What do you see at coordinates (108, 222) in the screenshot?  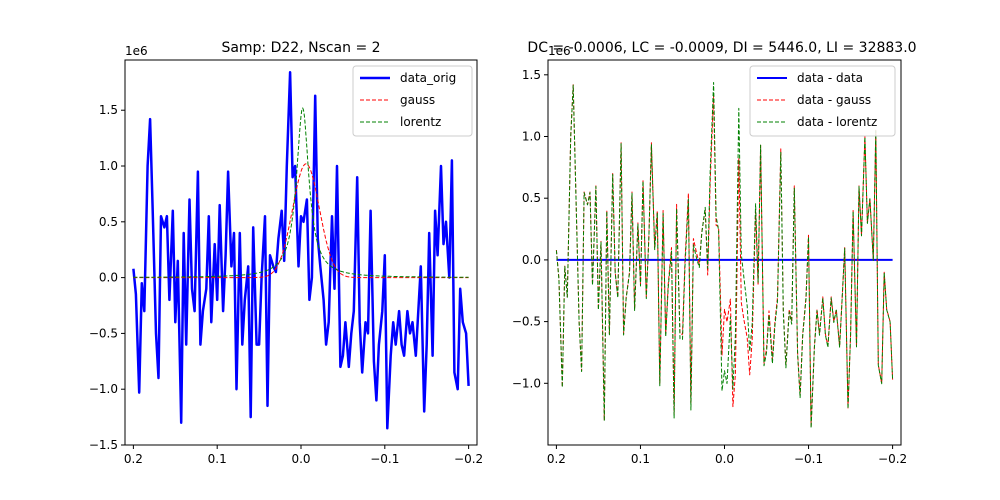 I see `left-y-tick-label: 0.5` at bounding box center [108, 222].